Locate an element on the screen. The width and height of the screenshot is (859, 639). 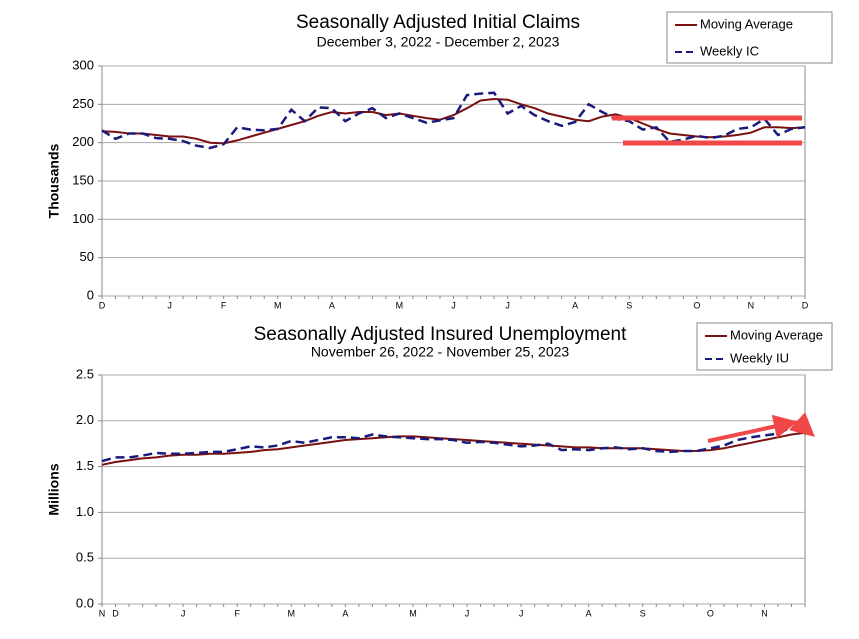
chart-subtitle: November 26, 2022 - November 25, 2023 is located at coordinates (440, 352).